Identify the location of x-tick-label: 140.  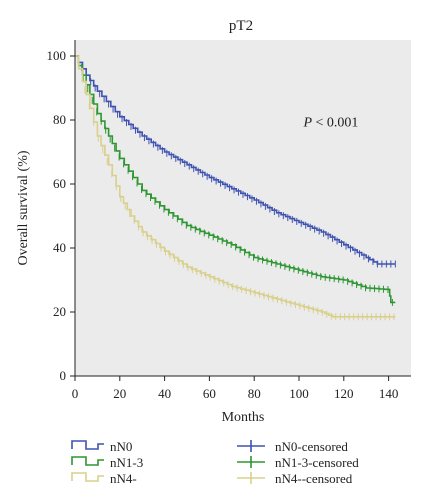
(389, 393).